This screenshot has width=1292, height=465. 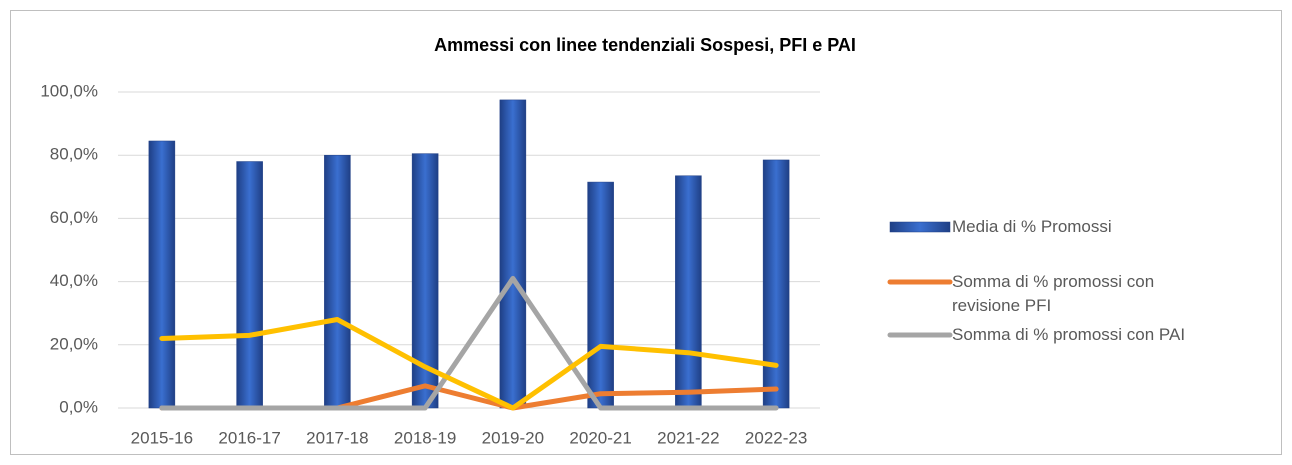 What do you see at coordinates (1032, 226) in the screenshot?
I see `legend-label: Media di % Promossi` at bounding box center [1032, 226].